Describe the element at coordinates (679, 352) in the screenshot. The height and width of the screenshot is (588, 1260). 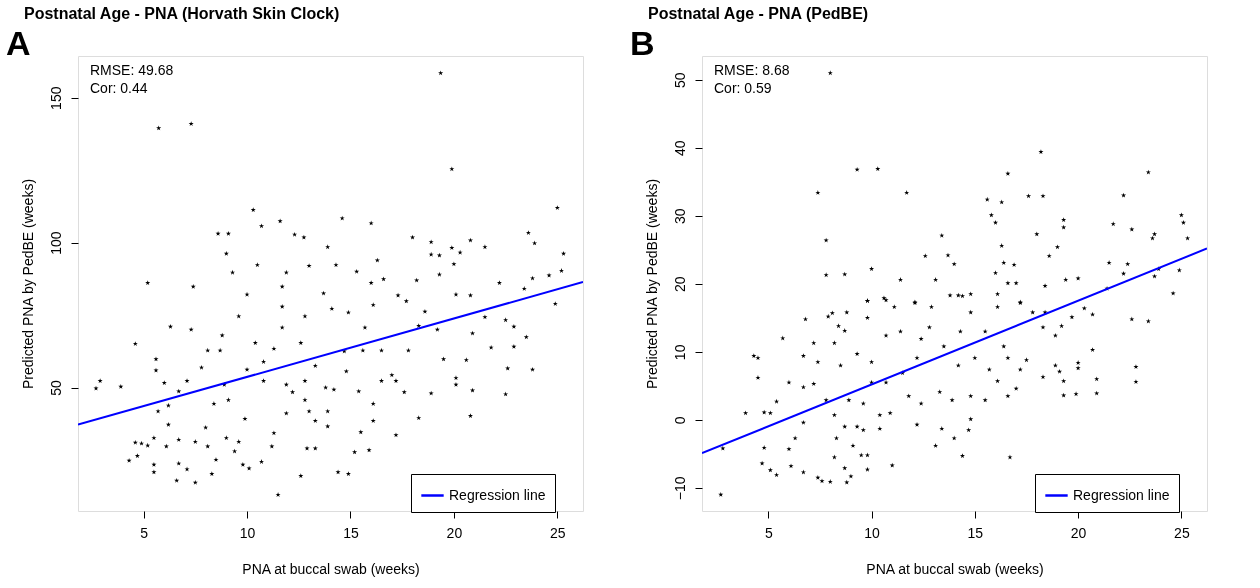
I see `y-tick-label: 10` at that location.